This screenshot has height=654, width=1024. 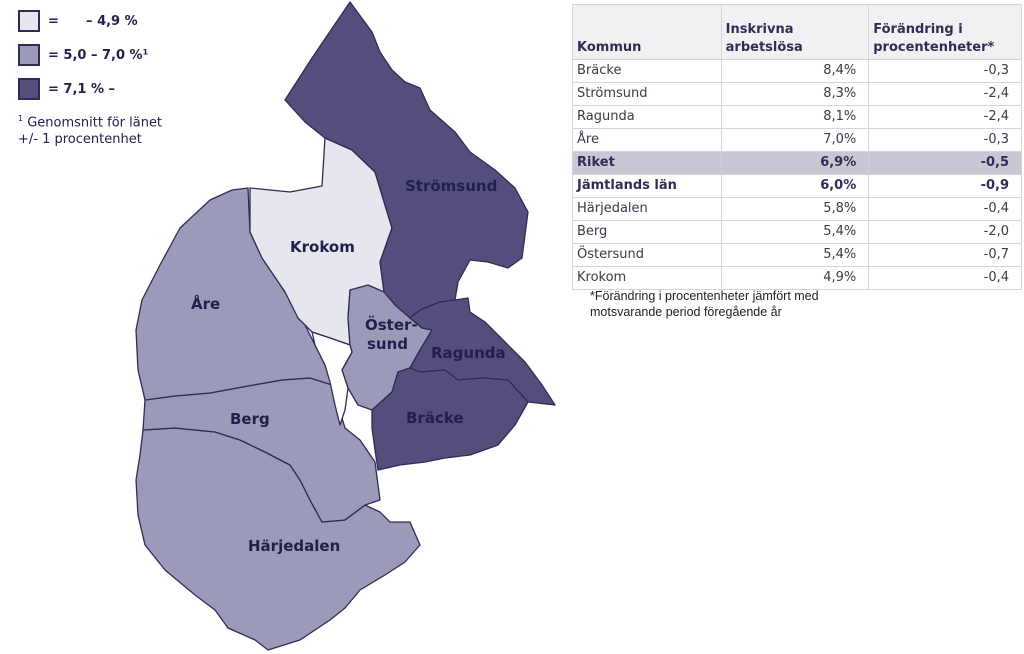 I want to click on cell-kommun: Krokom, so click(x=647, y=278).